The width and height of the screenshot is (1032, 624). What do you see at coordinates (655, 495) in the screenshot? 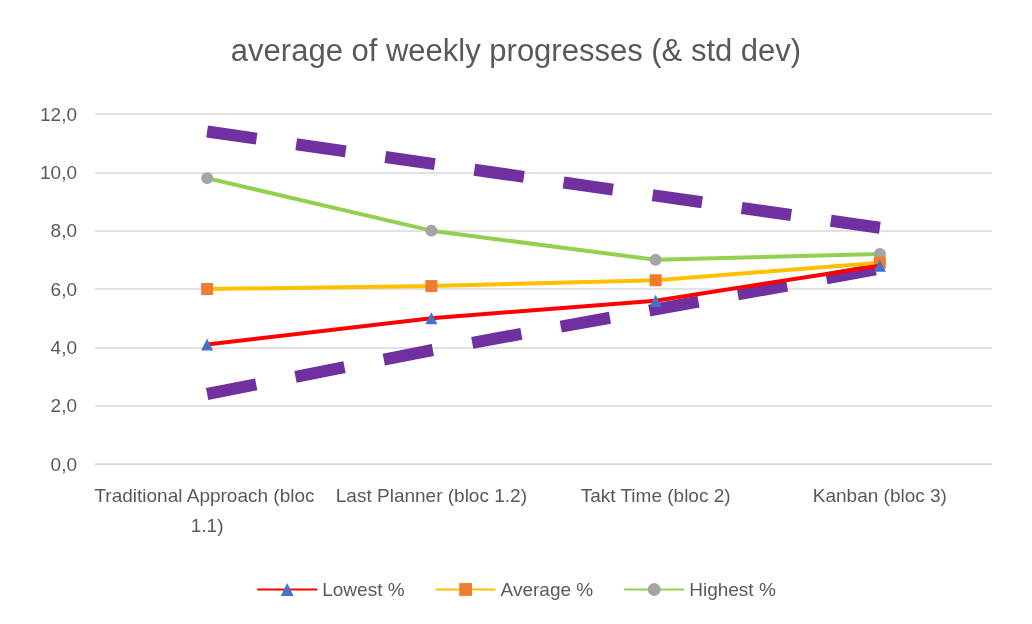
I see `x-tick-label: Takt Time (bloc 2)` at bounding box center [655, 495].